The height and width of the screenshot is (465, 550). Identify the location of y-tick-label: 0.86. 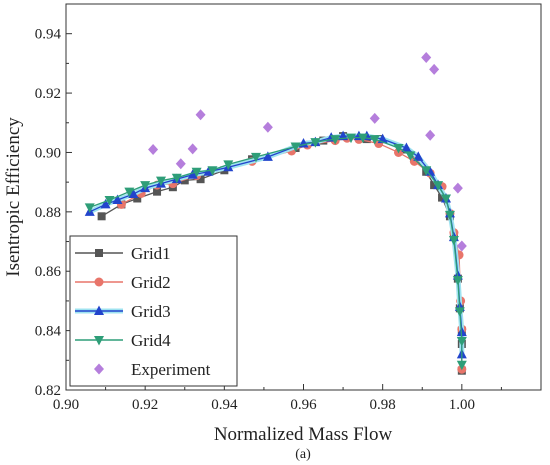
(48, 272).